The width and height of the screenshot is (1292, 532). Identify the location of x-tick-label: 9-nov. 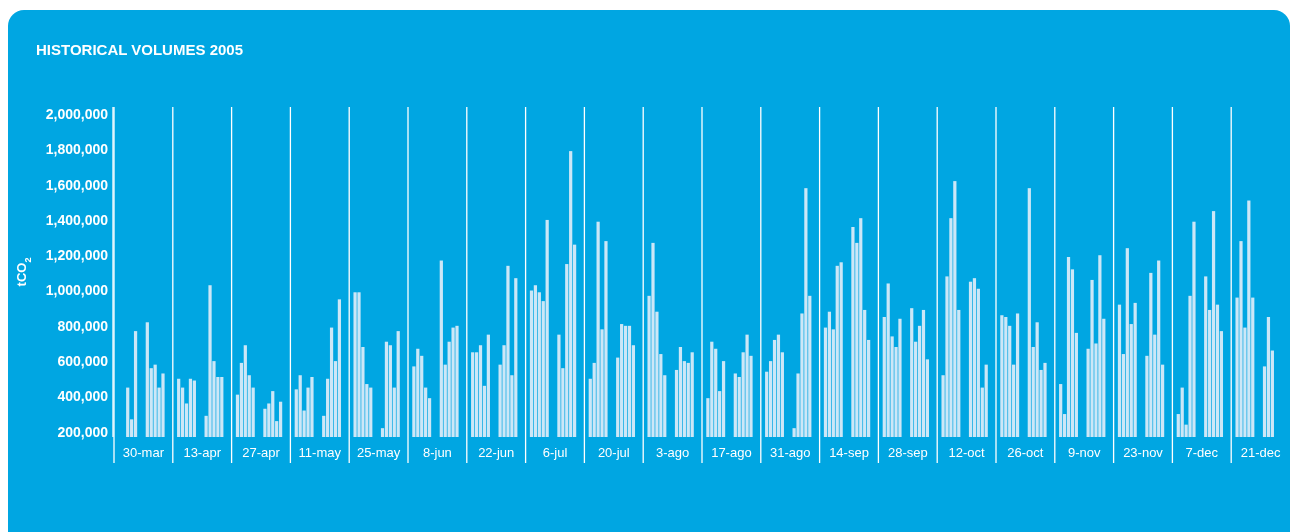
(1084, 452).